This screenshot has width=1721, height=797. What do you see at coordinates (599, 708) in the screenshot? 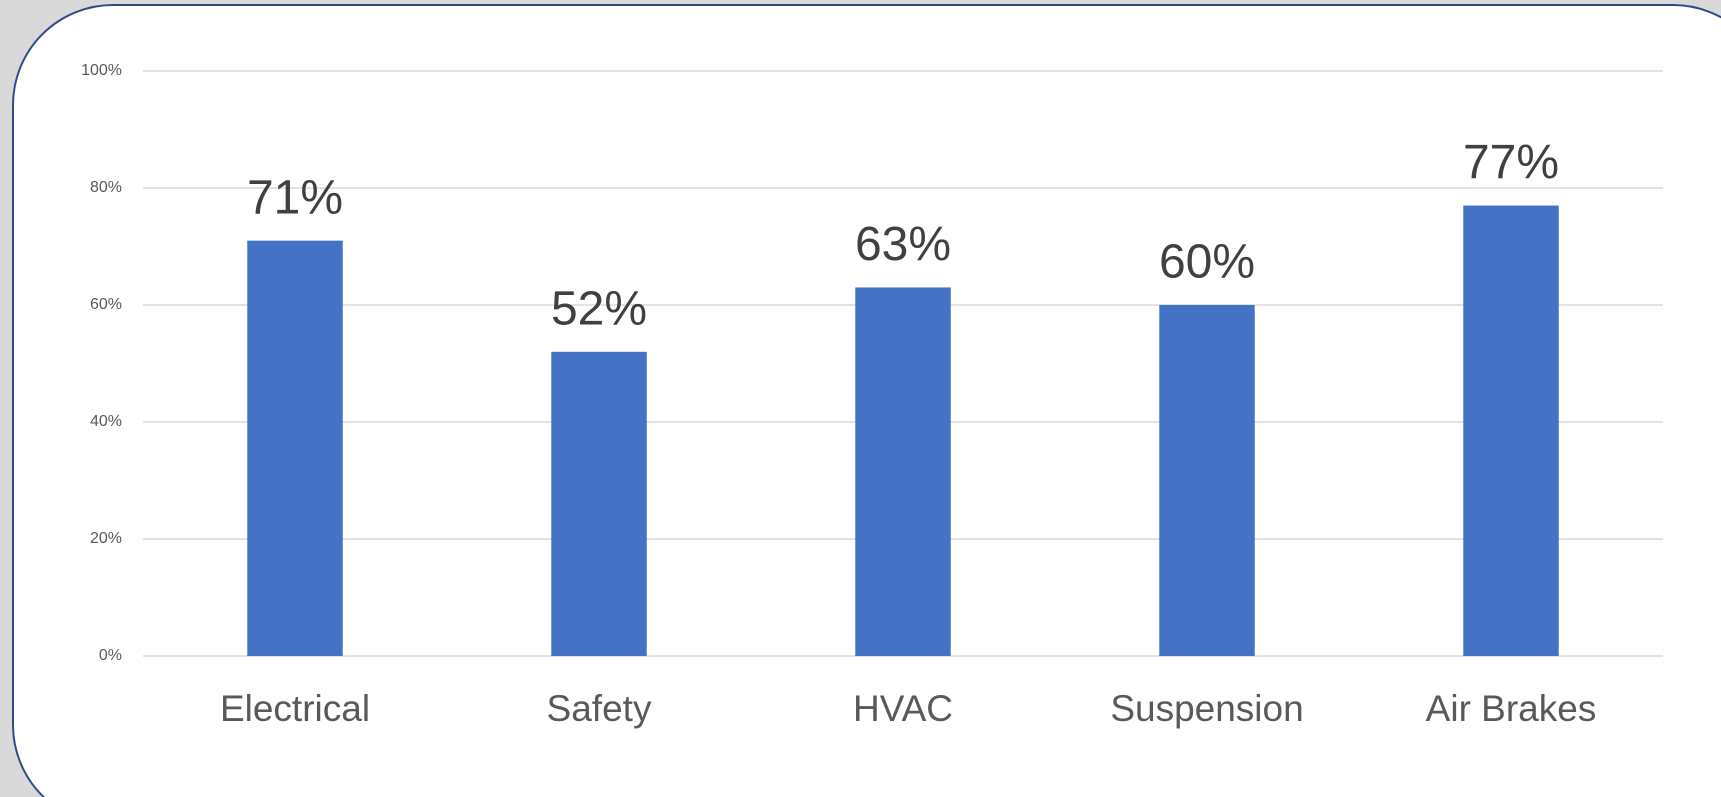
I see `x-tick-label: Safety` at bounding box center [599, 708].